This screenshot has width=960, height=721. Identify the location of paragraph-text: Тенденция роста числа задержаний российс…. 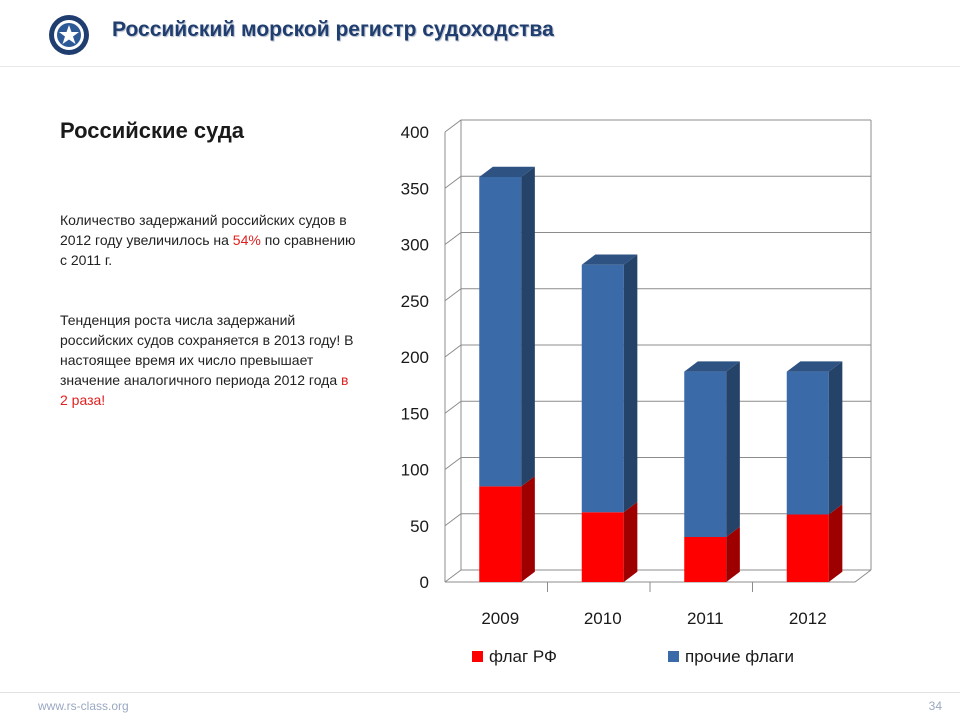
(207, 350).